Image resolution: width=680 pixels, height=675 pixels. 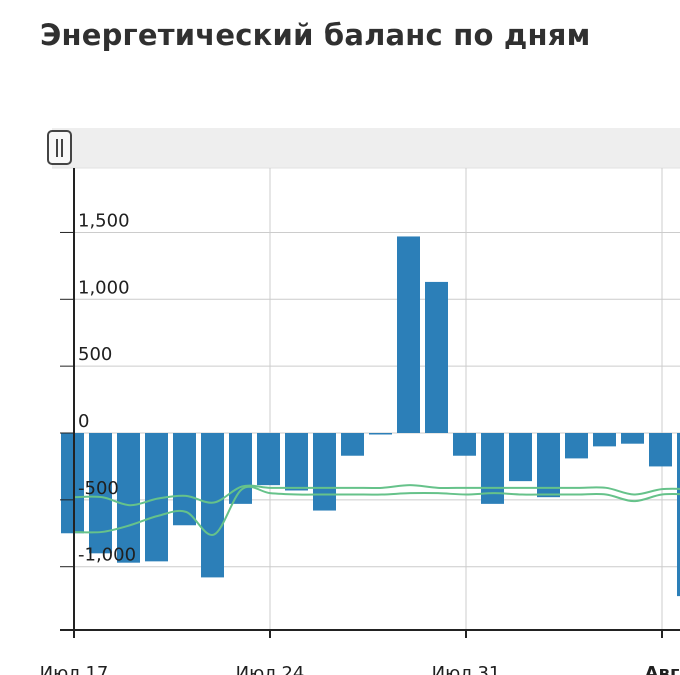 What do you see at coordinates (95, 354) in the screenshot?
I see `y-tick-label-2: 500` at bounding box center [95, 354].